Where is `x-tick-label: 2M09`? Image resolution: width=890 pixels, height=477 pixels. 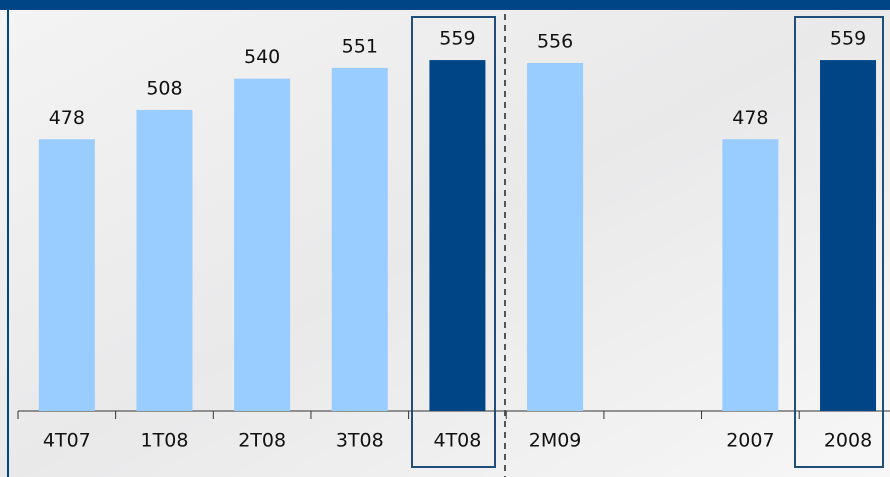
x-tick-label: 2M09 is located at coordinates (555, 441).